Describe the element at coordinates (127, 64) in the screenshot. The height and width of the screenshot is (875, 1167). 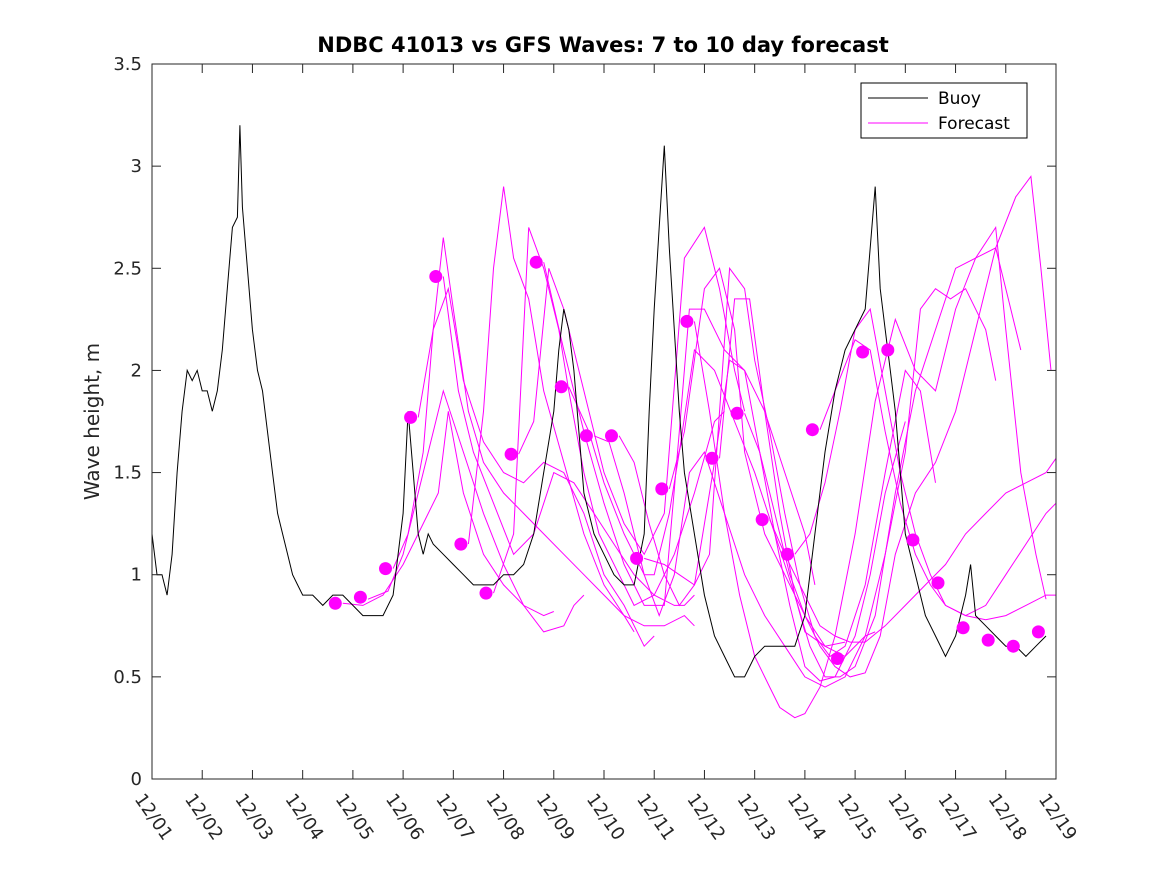
I see `y-tick-label-7: 3.5` at that location.